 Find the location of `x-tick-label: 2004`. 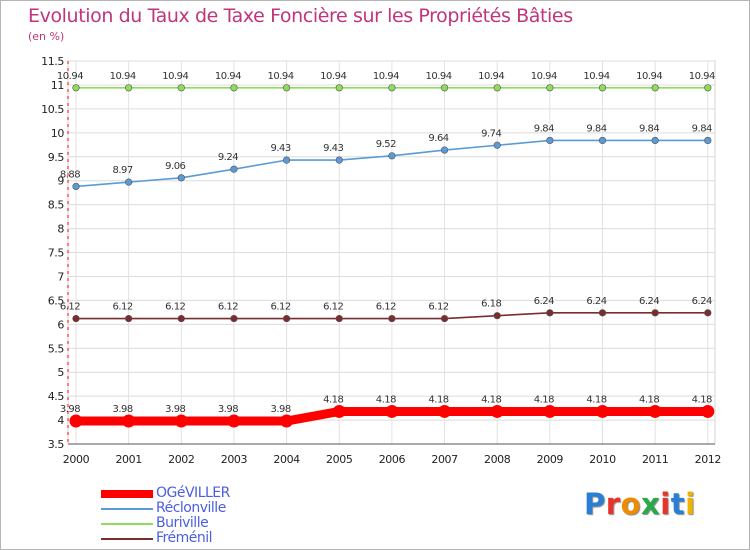

x-tick-label: 2004 is located at coordinates (286, 459).